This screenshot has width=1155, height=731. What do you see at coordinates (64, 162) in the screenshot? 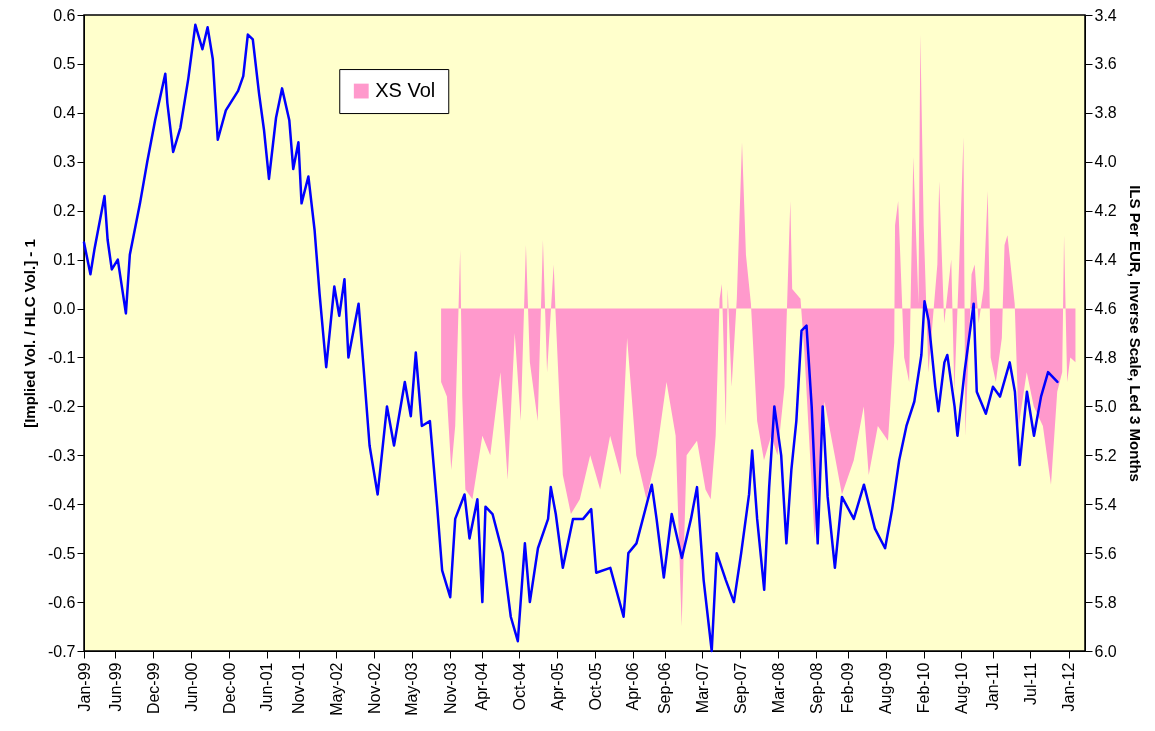
I see `y-tick-label: 0.3` at bounding box center [64, 162].